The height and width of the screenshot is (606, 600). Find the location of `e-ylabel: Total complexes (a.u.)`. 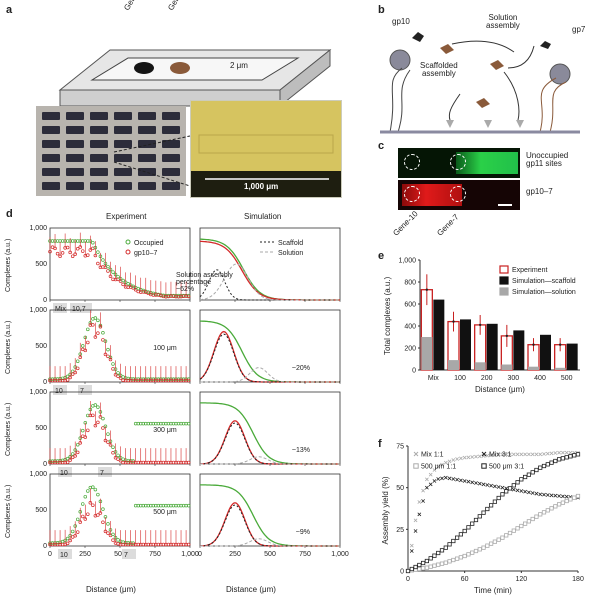

e-ylabel: Total complexes (a.u.) is located at coordinates (387, 315).